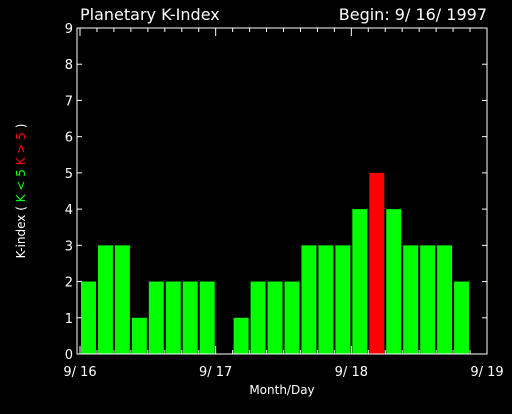  I want to click on x-tick-label: 9/ 18, so click(351, 372).